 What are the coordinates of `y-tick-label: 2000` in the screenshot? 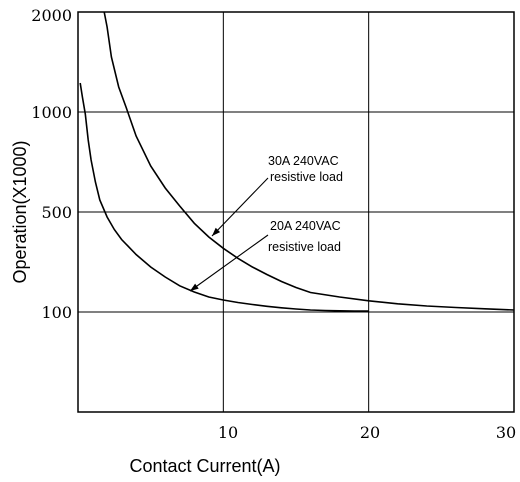 It's located at (51, 15).